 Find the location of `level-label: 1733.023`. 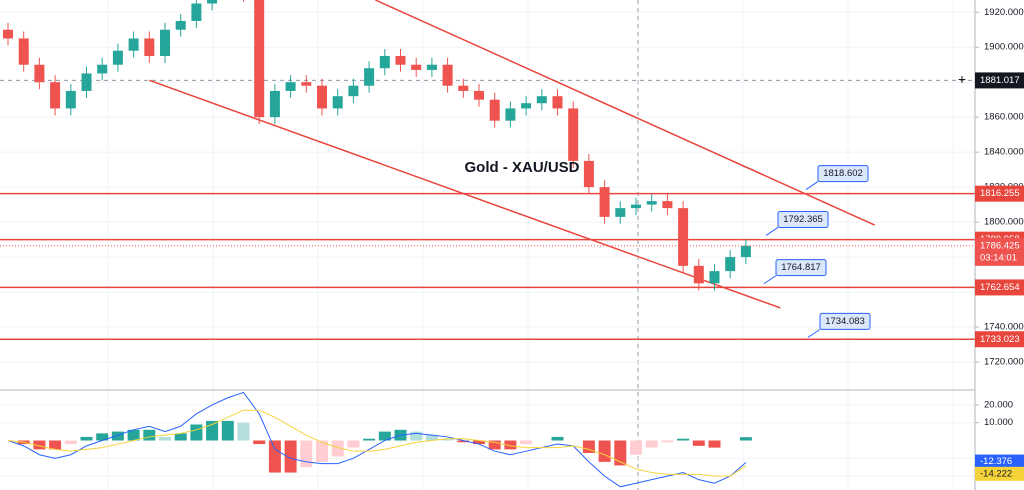

level-label: 1733.023 is located at coordinates (1000, 339).